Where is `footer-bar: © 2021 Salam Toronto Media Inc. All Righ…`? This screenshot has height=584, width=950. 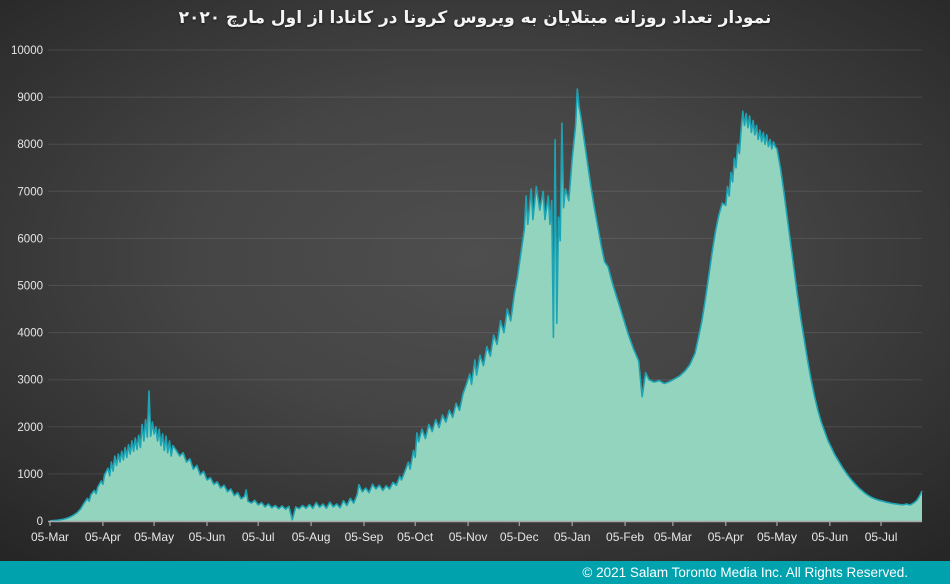 footer-bar: © 2021 Salam Toronto Media Inc. All Righ… is located at coordinates (475, 572).